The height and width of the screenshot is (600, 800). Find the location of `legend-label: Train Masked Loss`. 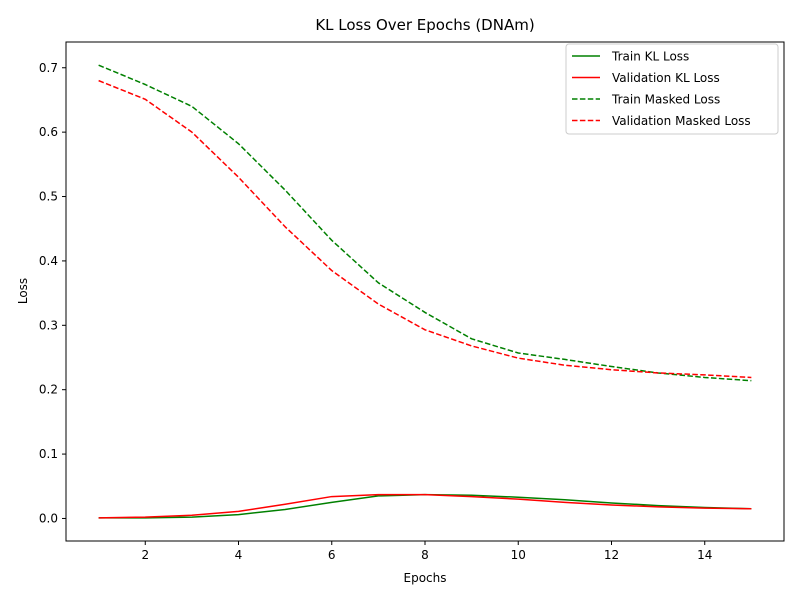

legend-label: Train Masked Loss is located at coordinates (665, 100).